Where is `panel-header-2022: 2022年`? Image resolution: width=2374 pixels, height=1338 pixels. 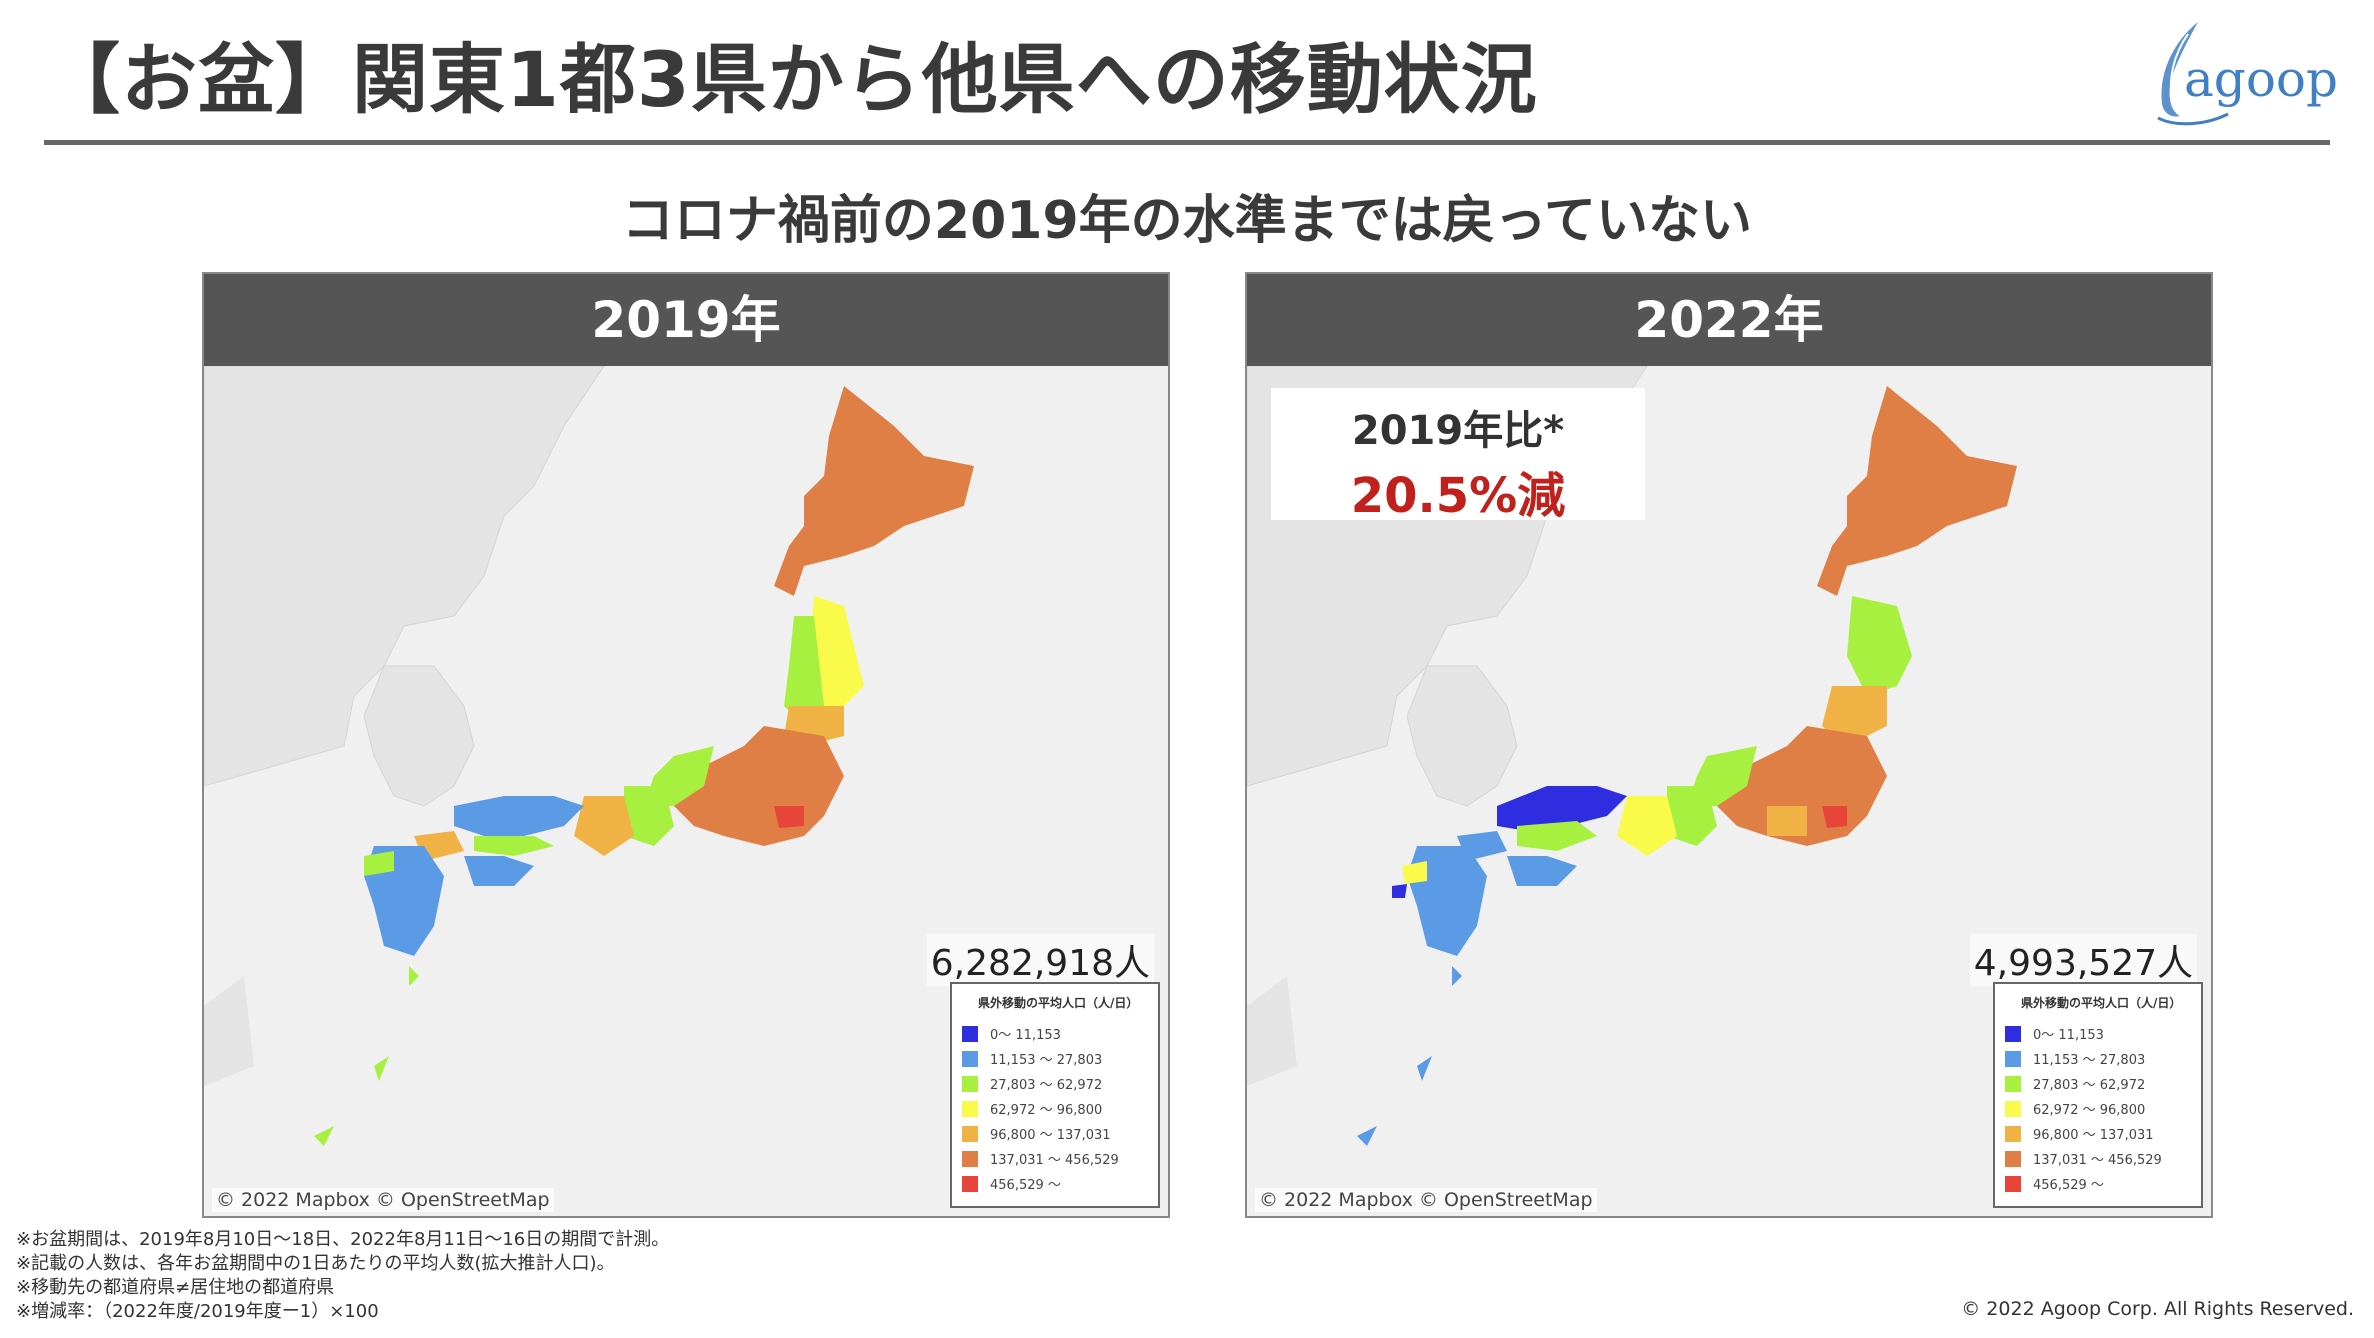 panel-header-2022: 2022年 is located at coordinates (1729, 320).